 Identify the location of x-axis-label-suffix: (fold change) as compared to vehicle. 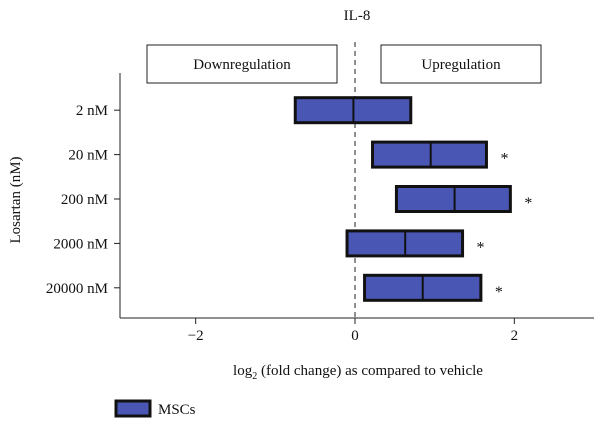
(370, 371).